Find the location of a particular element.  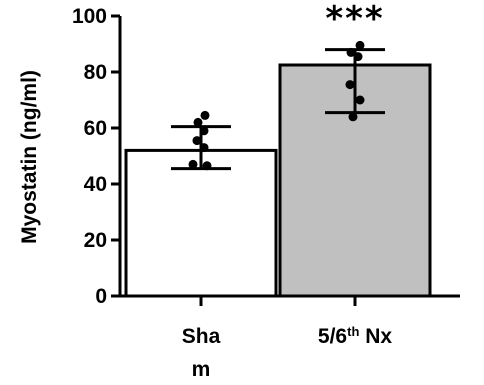

y-tick-label-3: 60 is located at coordinates (95, 128).